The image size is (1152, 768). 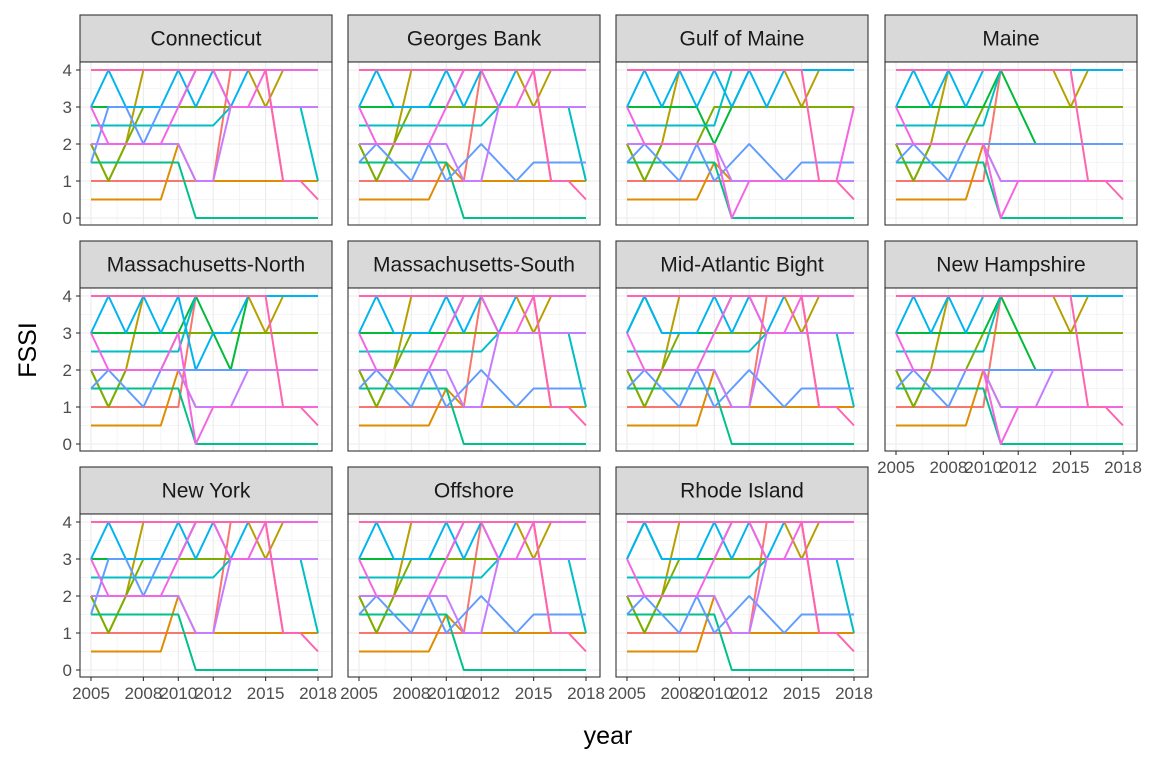 I want to click on facet-panel-massachusetts-north: Massachusetts-North 0 1 2 3 4, so click(x=198, y=347).